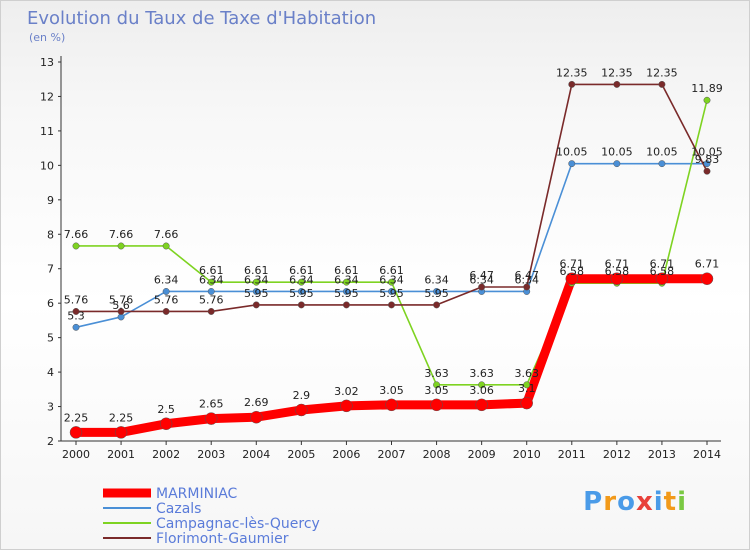 The width and height of the screenshot is (750, 550). I want to click on data-label: 2.25, so click(76, 417).